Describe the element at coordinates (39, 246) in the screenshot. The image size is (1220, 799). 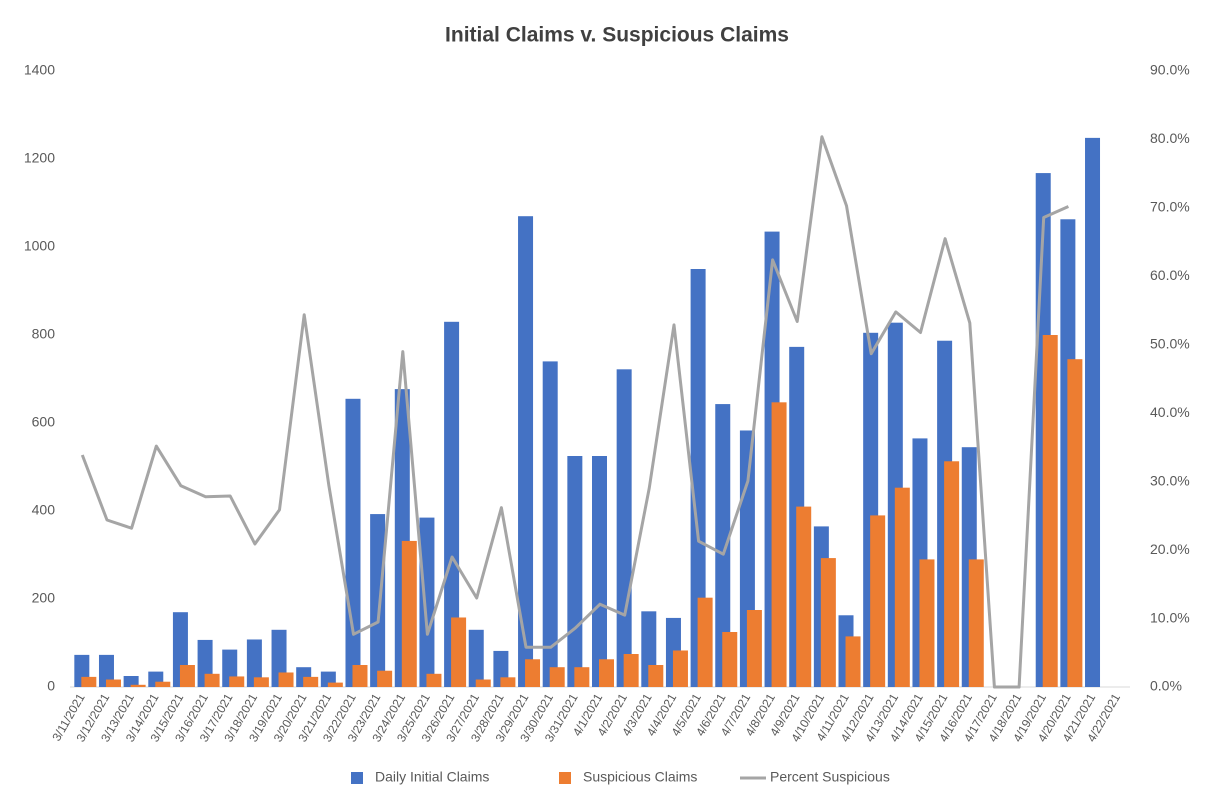
I see `y-tick-label: 1000` at that location.